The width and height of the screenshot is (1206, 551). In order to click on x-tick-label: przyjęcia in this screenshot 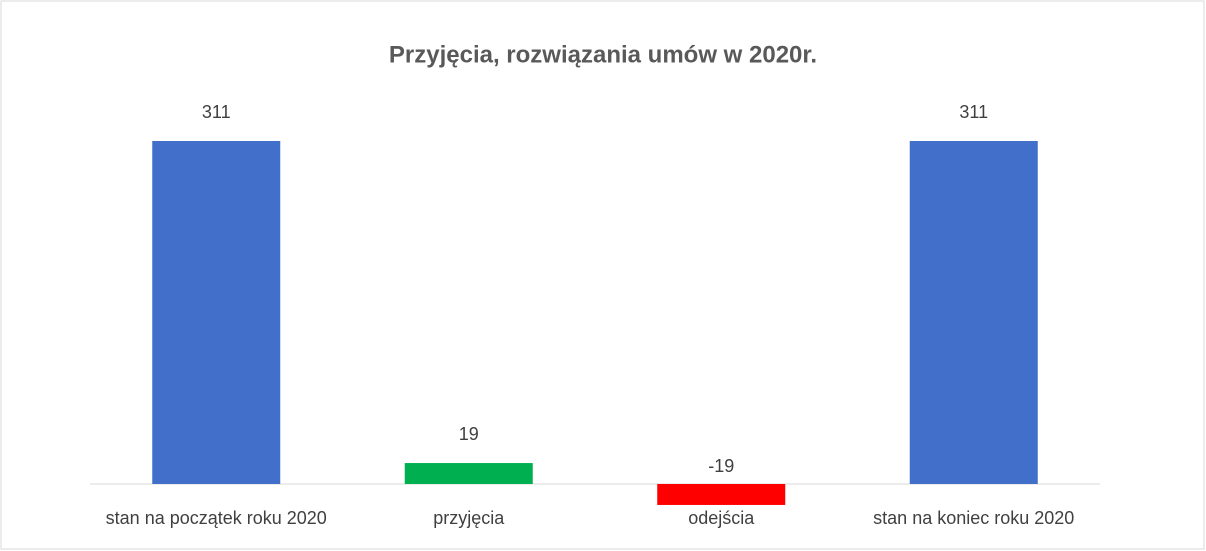, I will do `click(469, 518)`.